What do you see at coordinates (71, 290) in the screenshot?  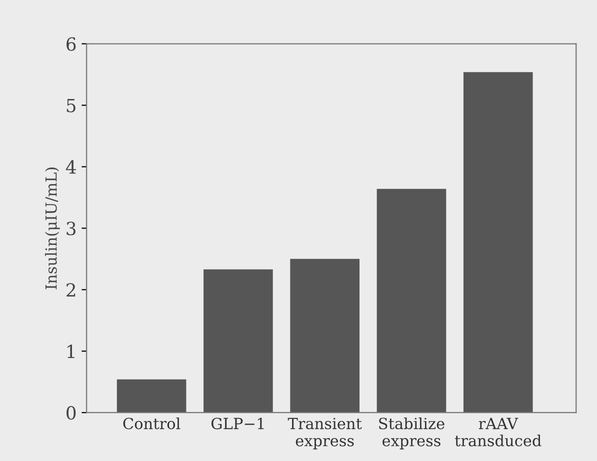 I see `y-tick-label: 2` at bounding box center [71, 290].